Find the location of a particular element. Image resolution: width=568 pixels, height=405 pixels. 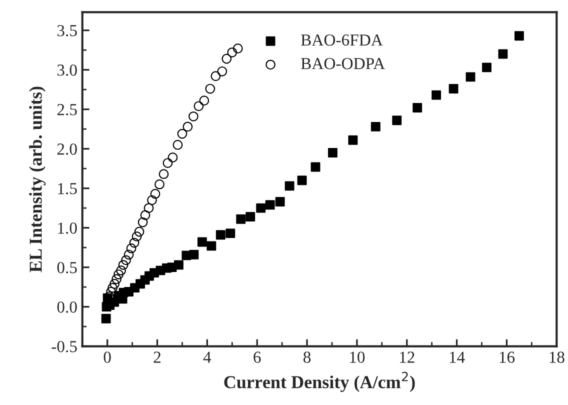

x-tick-label: 4 is located at coordinates (207, 357).